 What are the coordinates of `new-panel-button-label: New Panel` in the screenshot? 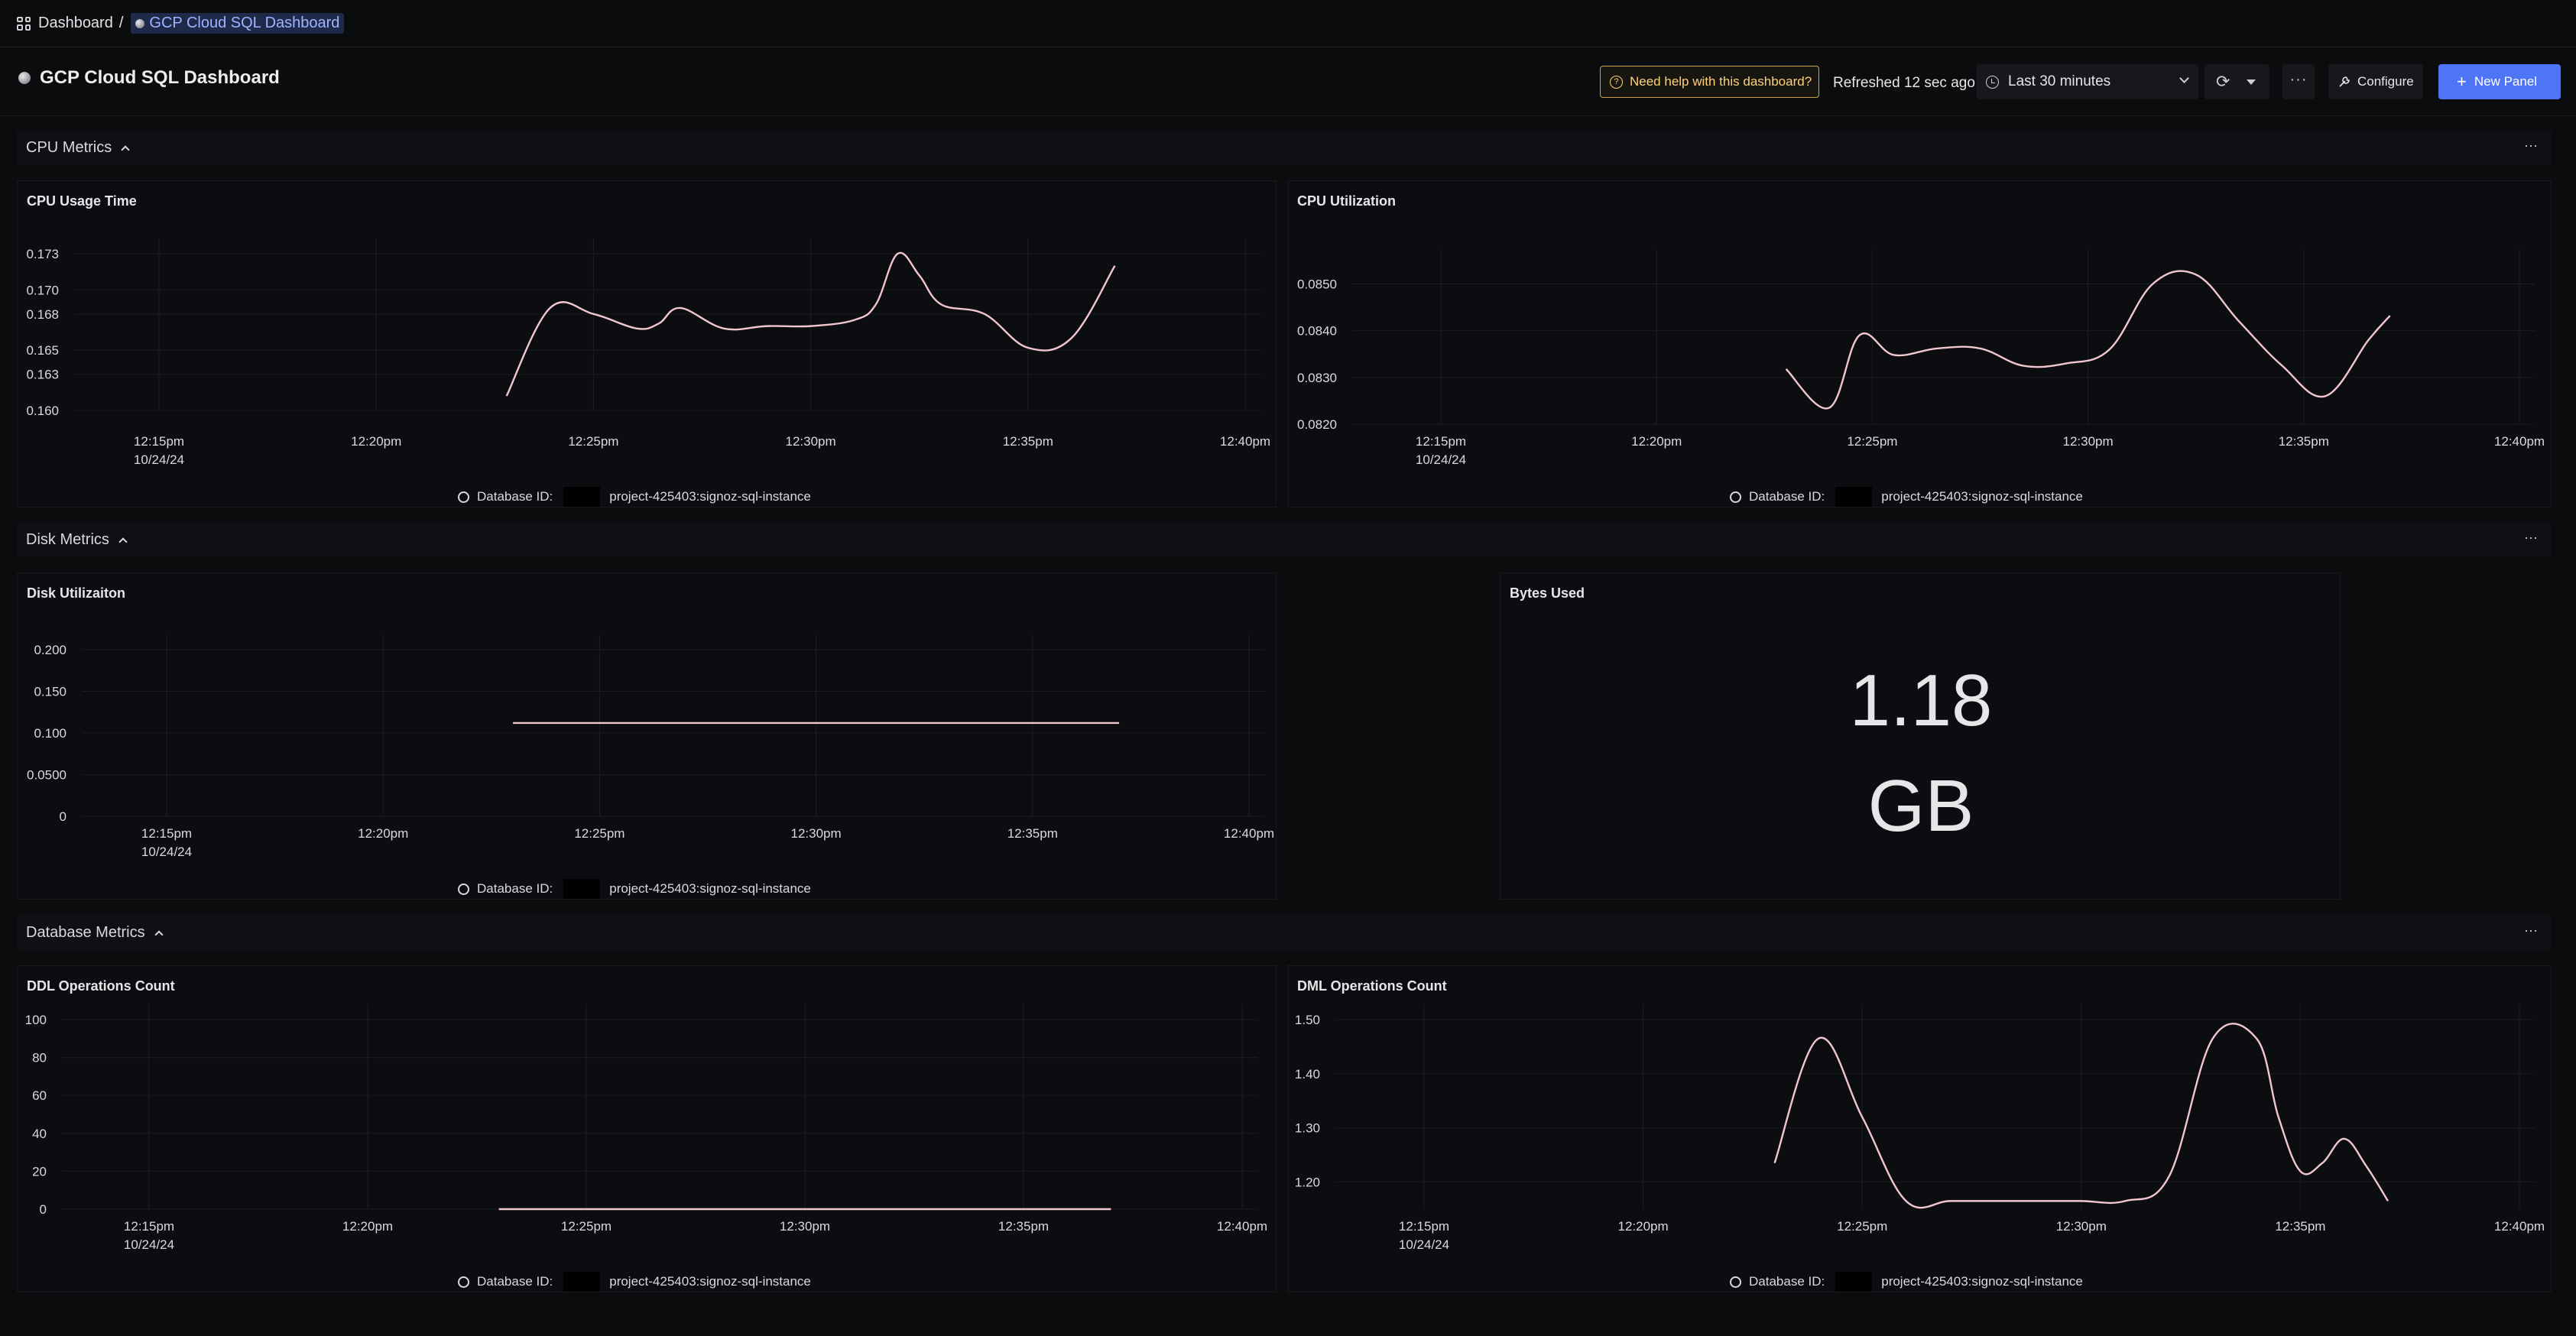 It's located at (2506, 81).